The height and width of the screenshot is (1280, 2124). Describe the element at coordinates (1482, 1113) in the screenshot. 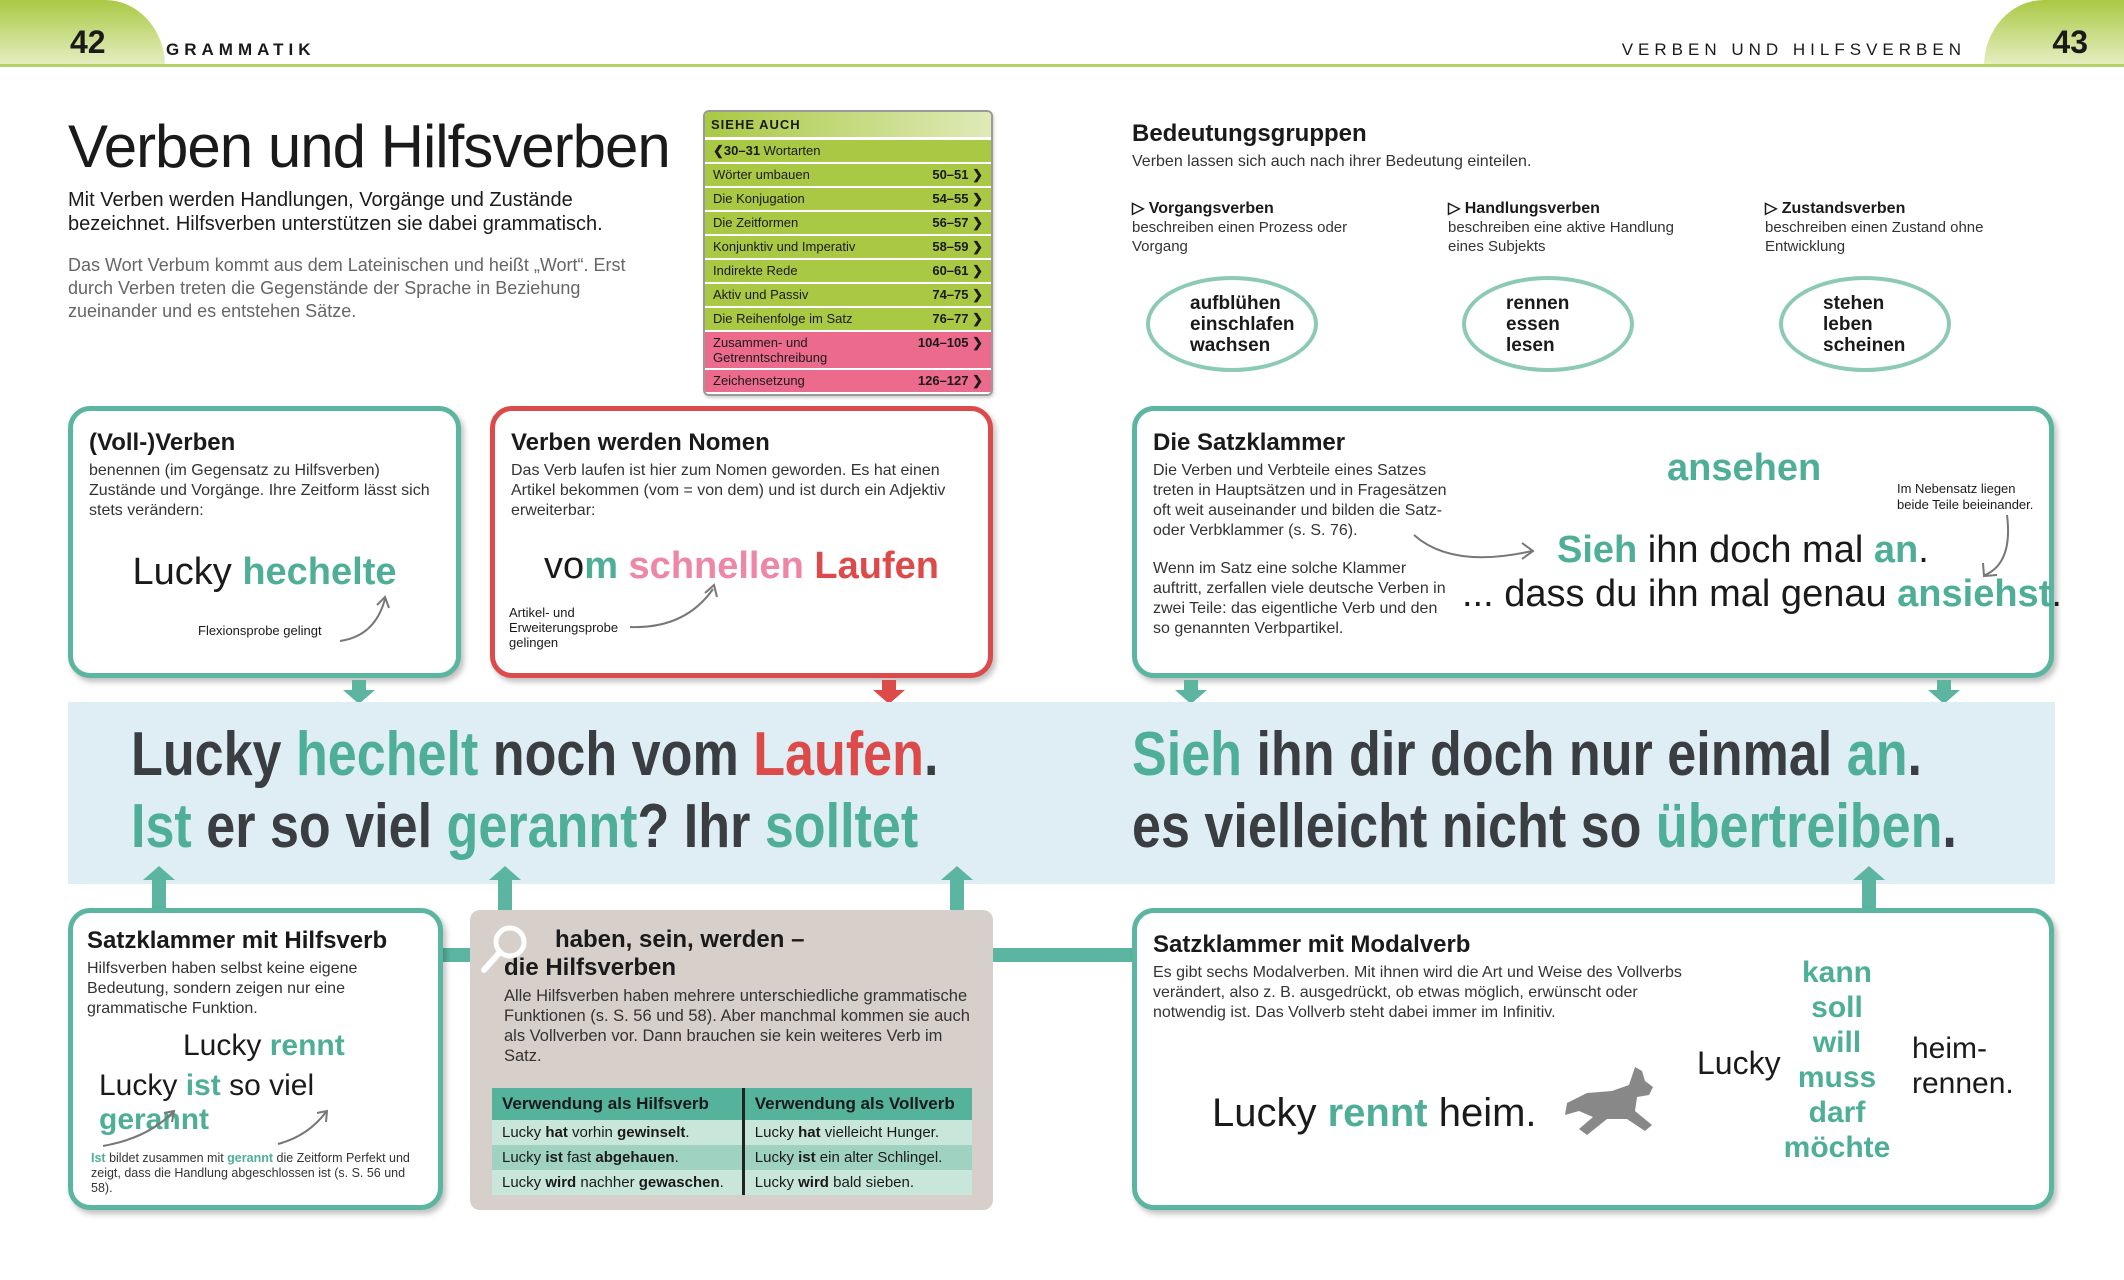

I see `text-segment: heim.` at that location.